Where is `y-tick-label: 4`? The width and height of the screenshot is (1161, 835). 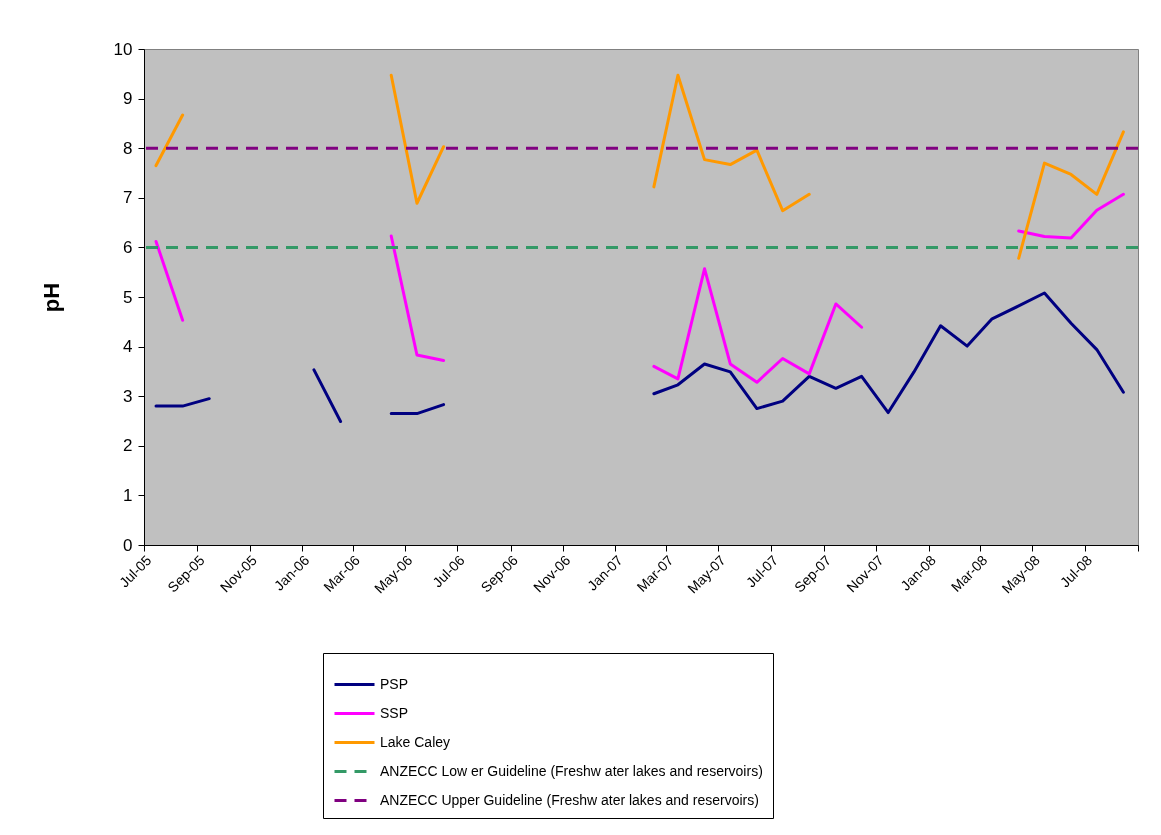
y-tick-label: 4 is located at coordinates (128, 347).